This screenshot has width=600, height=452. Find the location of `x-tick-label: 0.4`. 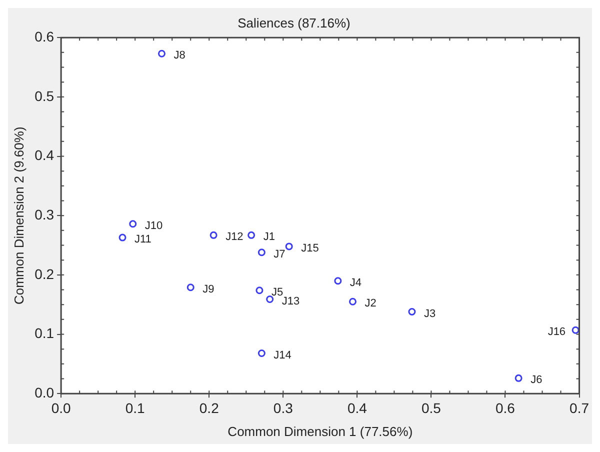

x-tick-label: 0.4 is located at coordinates (357, 408).